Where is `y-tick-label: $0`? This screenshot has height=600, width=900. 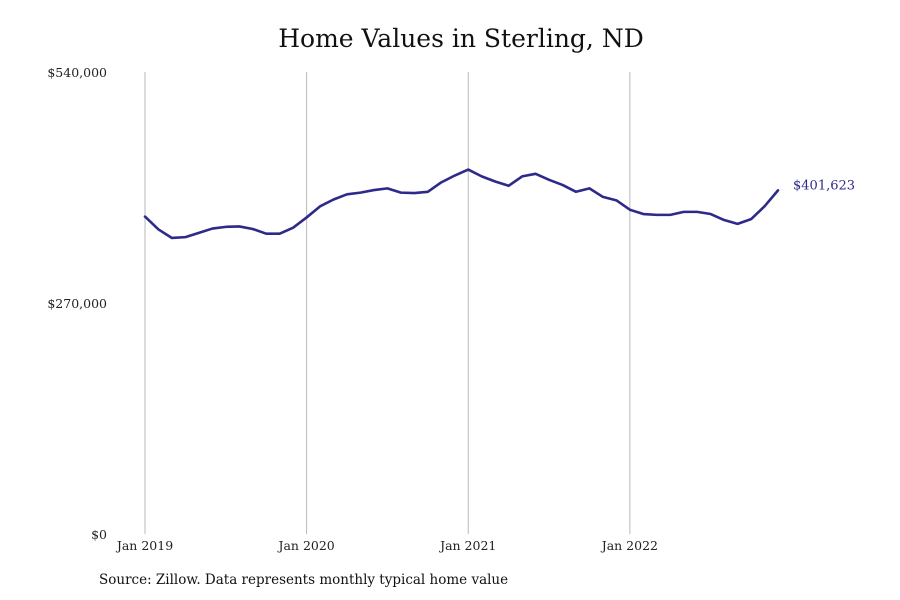
y-tick-label: $0 is located at coordinates (99, 534).